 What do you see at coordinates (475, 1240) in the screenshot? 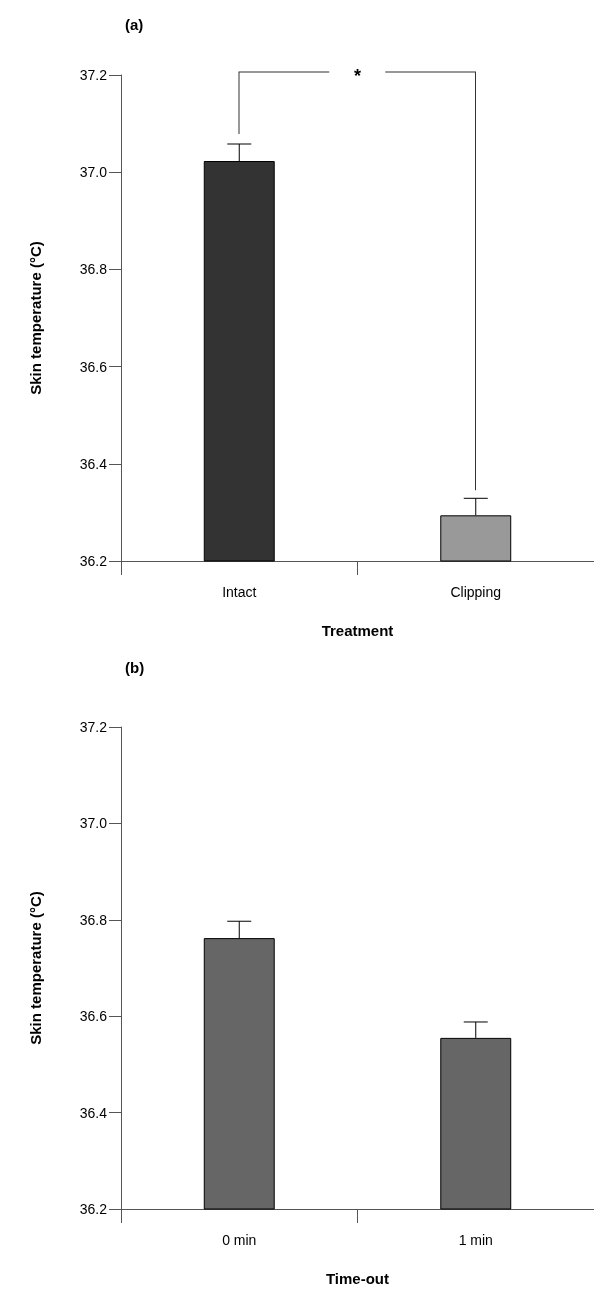
I see `x-tick-label: 1 min` at bounding box center [475, 1240].